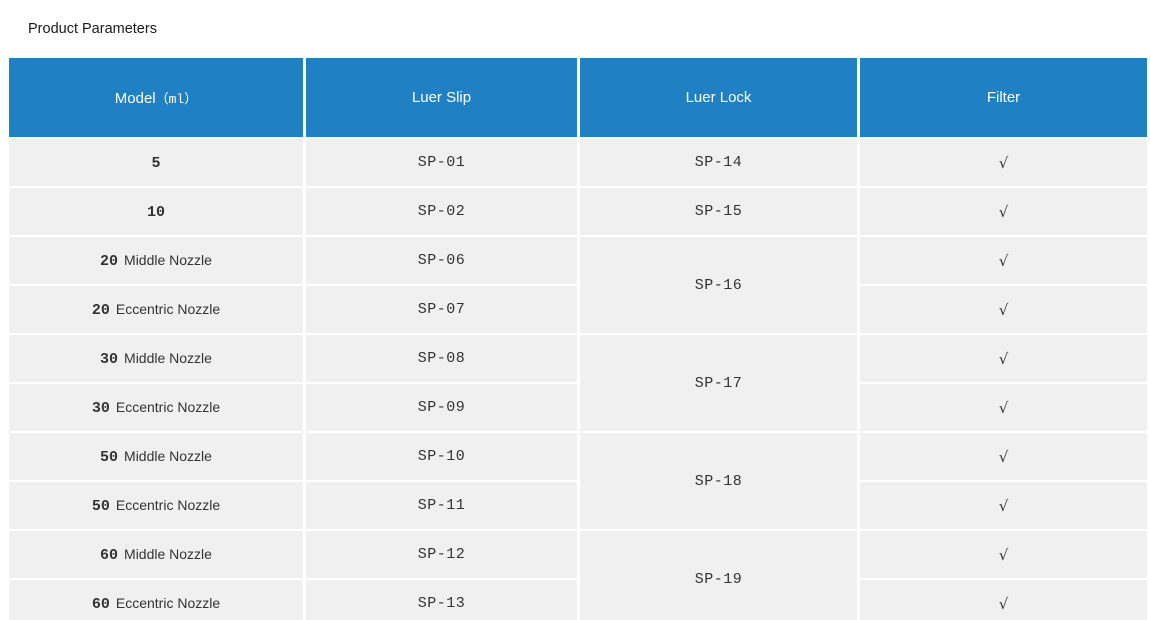 The width and height of the screenshot is (1150, 620). What do you see at coordinates (718, 574) in the screenshot?
I see `luer-lock-cell: SP-19` at bounding box center [718, 574].